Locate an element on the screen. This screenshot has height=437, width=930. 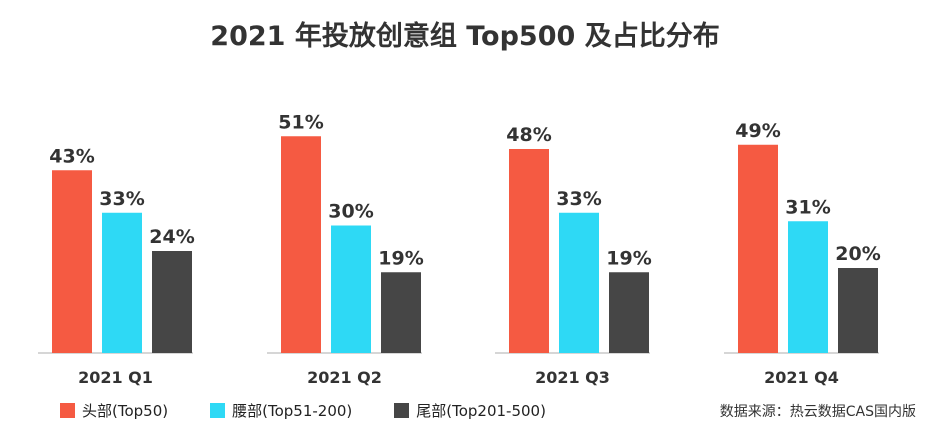
data-label-waist-q3: 33% is located at coordinates (578, 199).